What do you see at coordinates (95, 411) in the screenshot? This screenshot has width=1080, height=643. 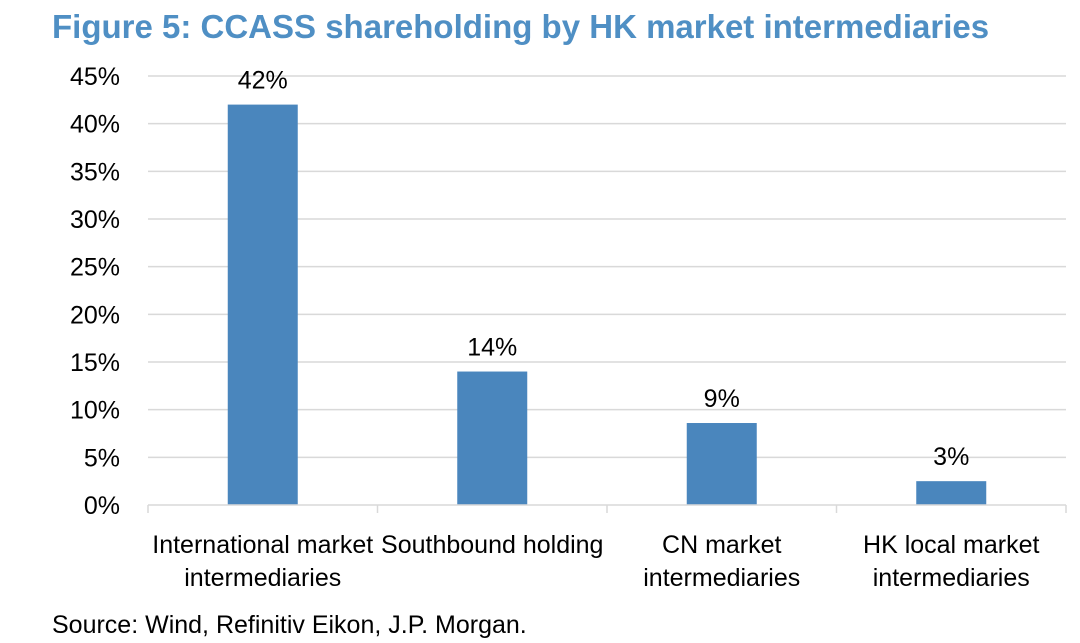 I see `y-tick-label: 10%` at bounding box center [95, 411].